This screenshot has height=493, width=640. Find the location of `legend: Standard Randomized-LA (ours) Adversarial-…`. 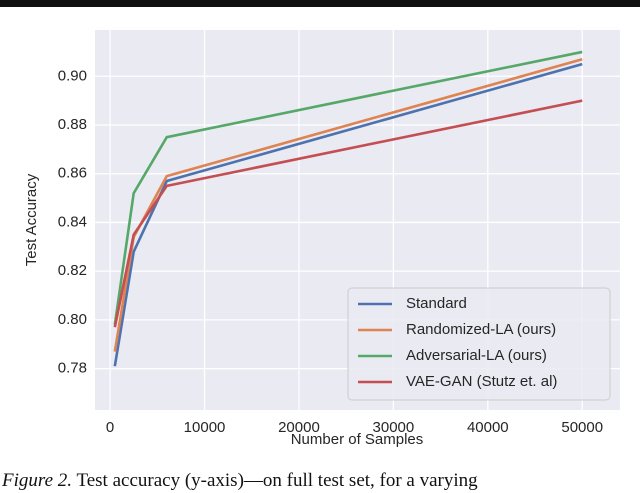

legend: Standard Randomized-LA (ours) Adversarial-… is located at coordinates (479, 344).